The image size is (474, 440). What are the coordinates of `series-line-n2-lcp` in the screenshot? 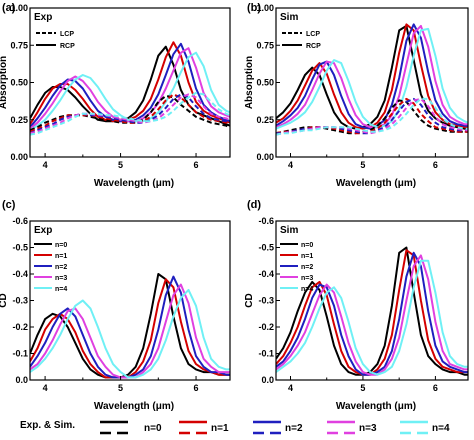 It's located at (130, 114).